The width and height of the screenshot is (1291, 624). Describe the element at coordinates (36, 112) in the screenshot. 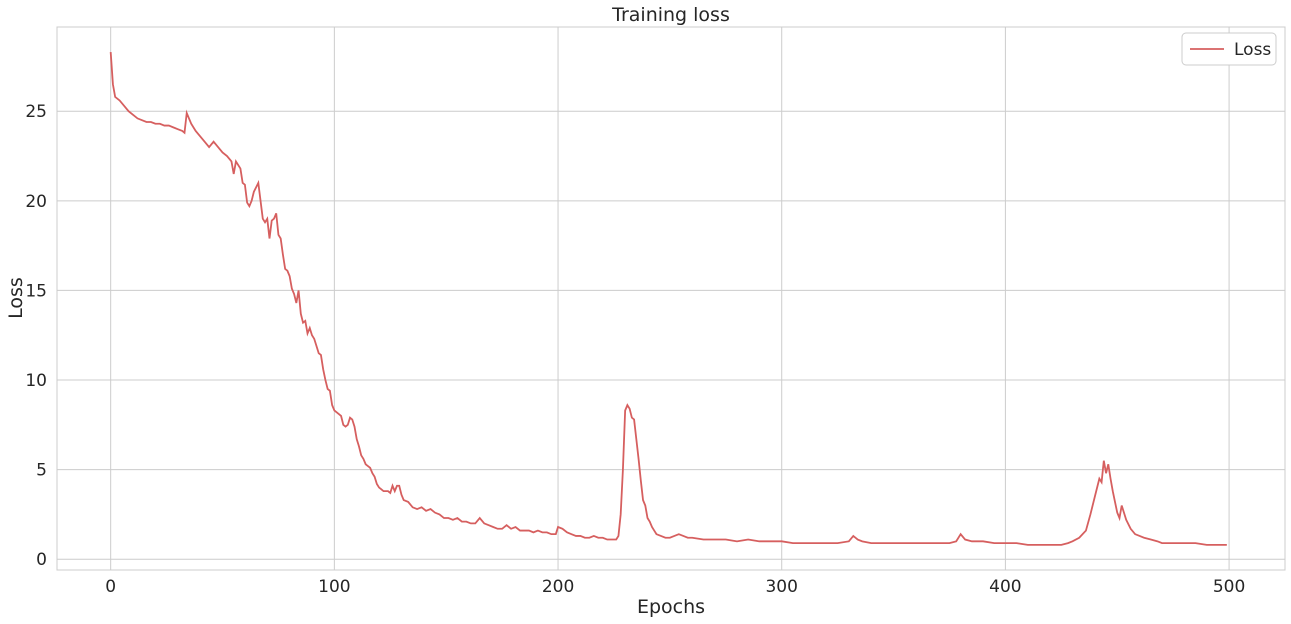

I see `y-tick-label: 25` at that location.